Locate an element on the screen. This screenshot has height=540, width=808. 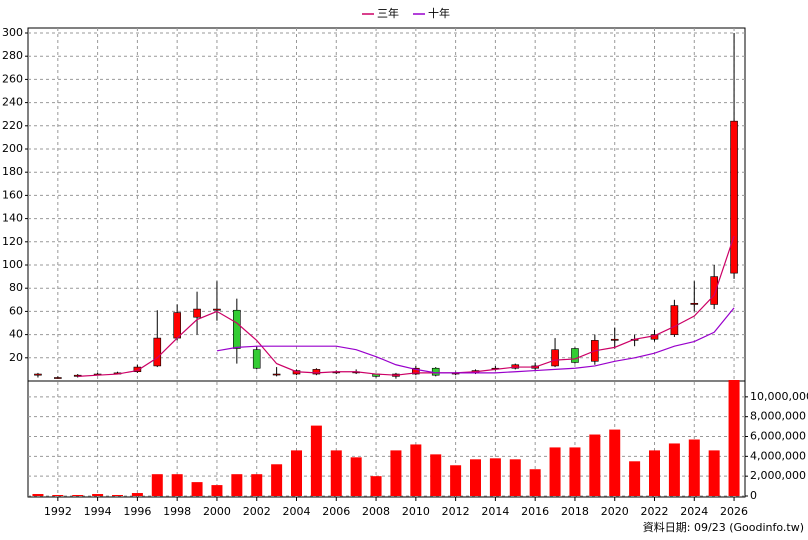
x-tick-label: 2002 is located at coordinates (257, 511).